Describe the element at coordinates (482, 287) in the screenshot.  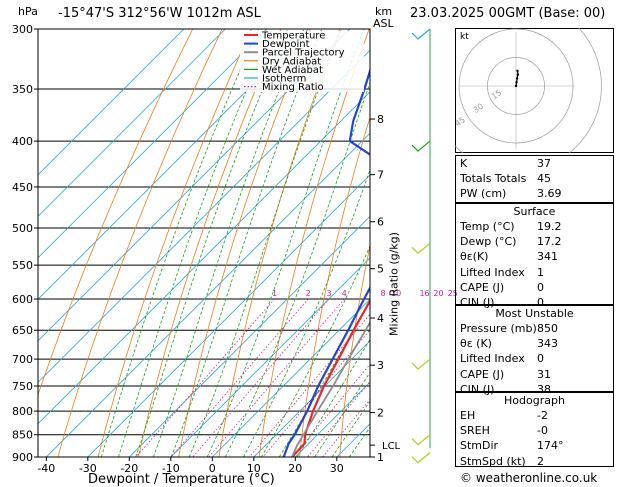
I see `row-label: CAPE (J)` at that location.